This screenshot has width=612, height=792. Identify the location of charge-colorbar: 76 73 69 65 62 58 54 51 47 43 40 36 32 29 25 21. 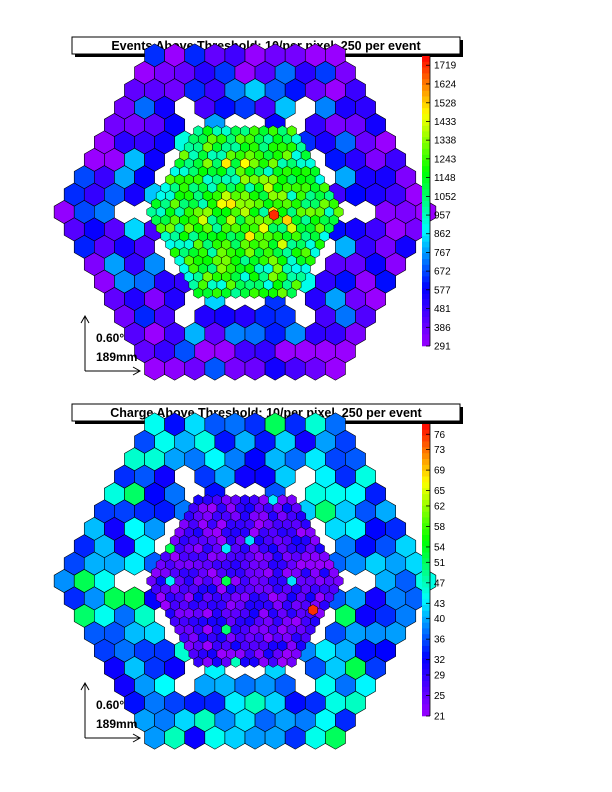
(434, 573).